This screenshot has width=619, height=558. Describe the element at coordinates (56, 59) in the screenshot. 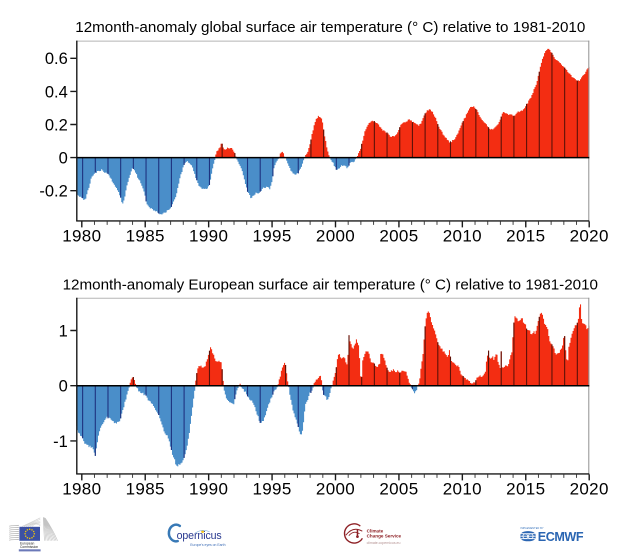

I see `svg-text: 0.6` at that location.